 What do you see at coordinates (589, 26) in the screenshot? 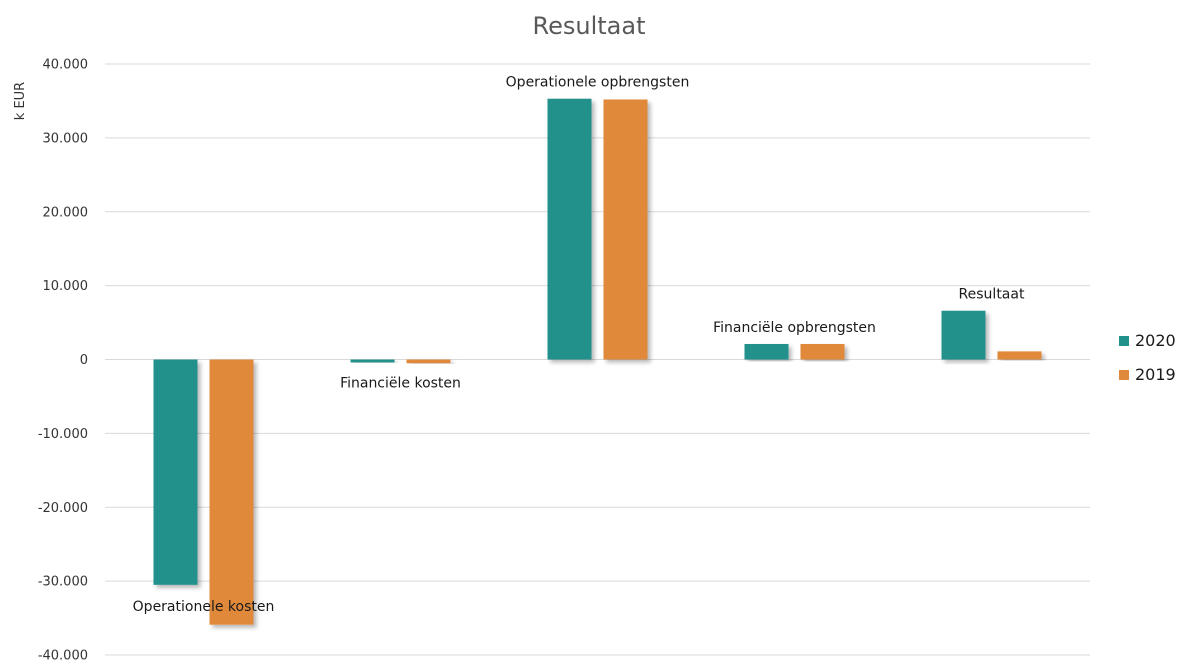
I see `chart-title: Resultaat` at bounding box center [589, 26].